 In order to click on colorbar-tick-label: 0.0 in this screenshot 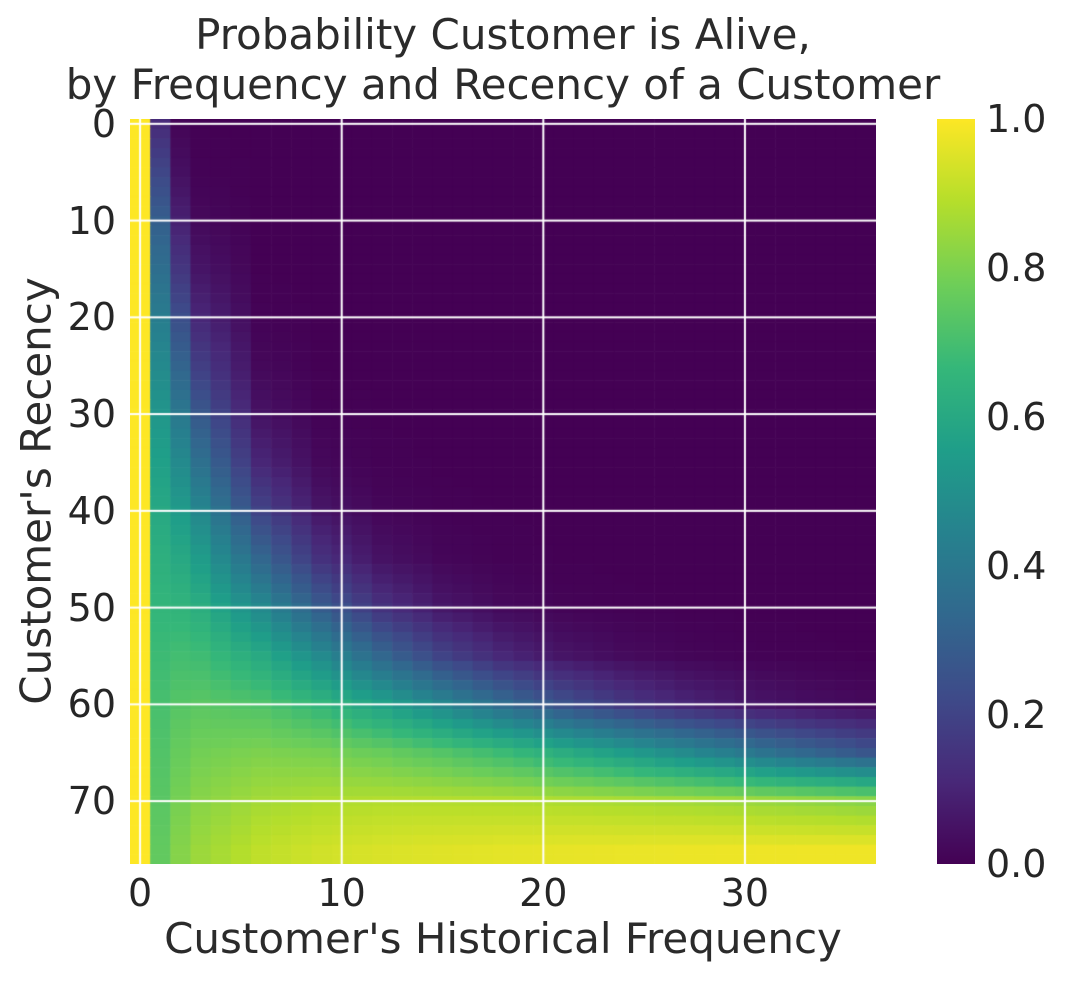, I will do `click(1016, 864)`.